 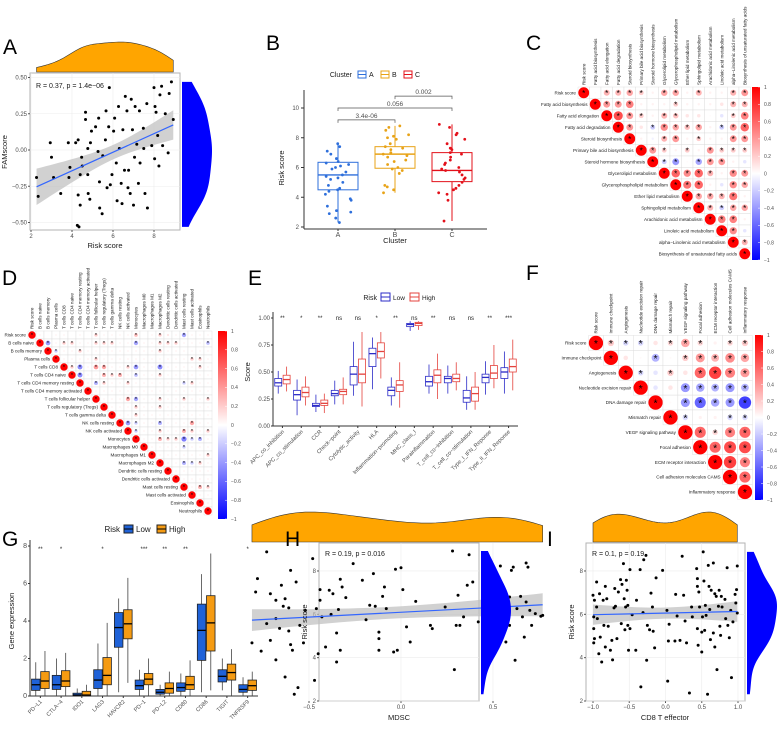 What do you see at coordinates (234, 351) in the screenshot?
I see `colorbar-tick-label: 0.8` at bounding box center [234, 351].